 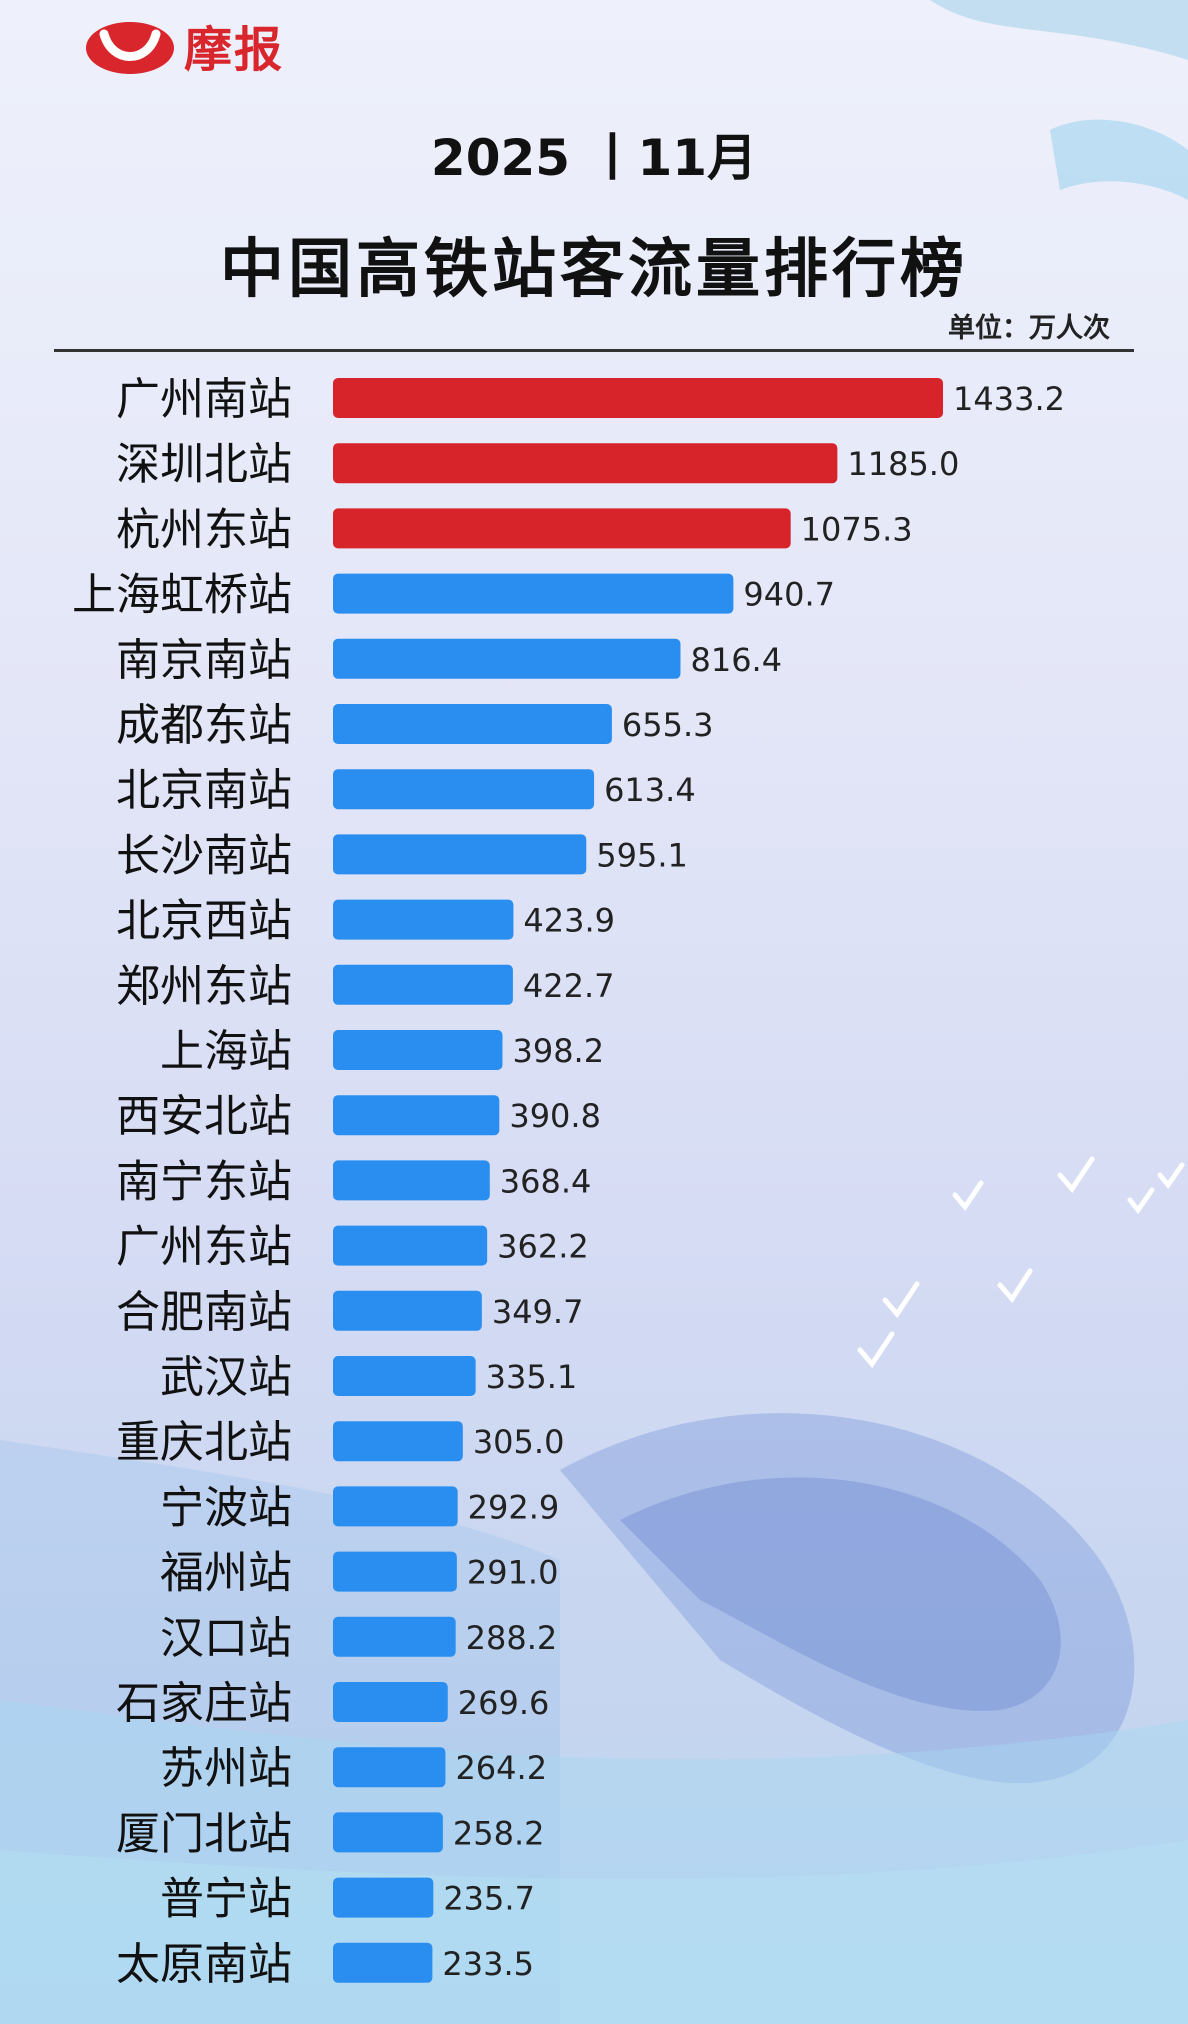 I want to click on value-label: 1075.3, so click(x=857, y=529).